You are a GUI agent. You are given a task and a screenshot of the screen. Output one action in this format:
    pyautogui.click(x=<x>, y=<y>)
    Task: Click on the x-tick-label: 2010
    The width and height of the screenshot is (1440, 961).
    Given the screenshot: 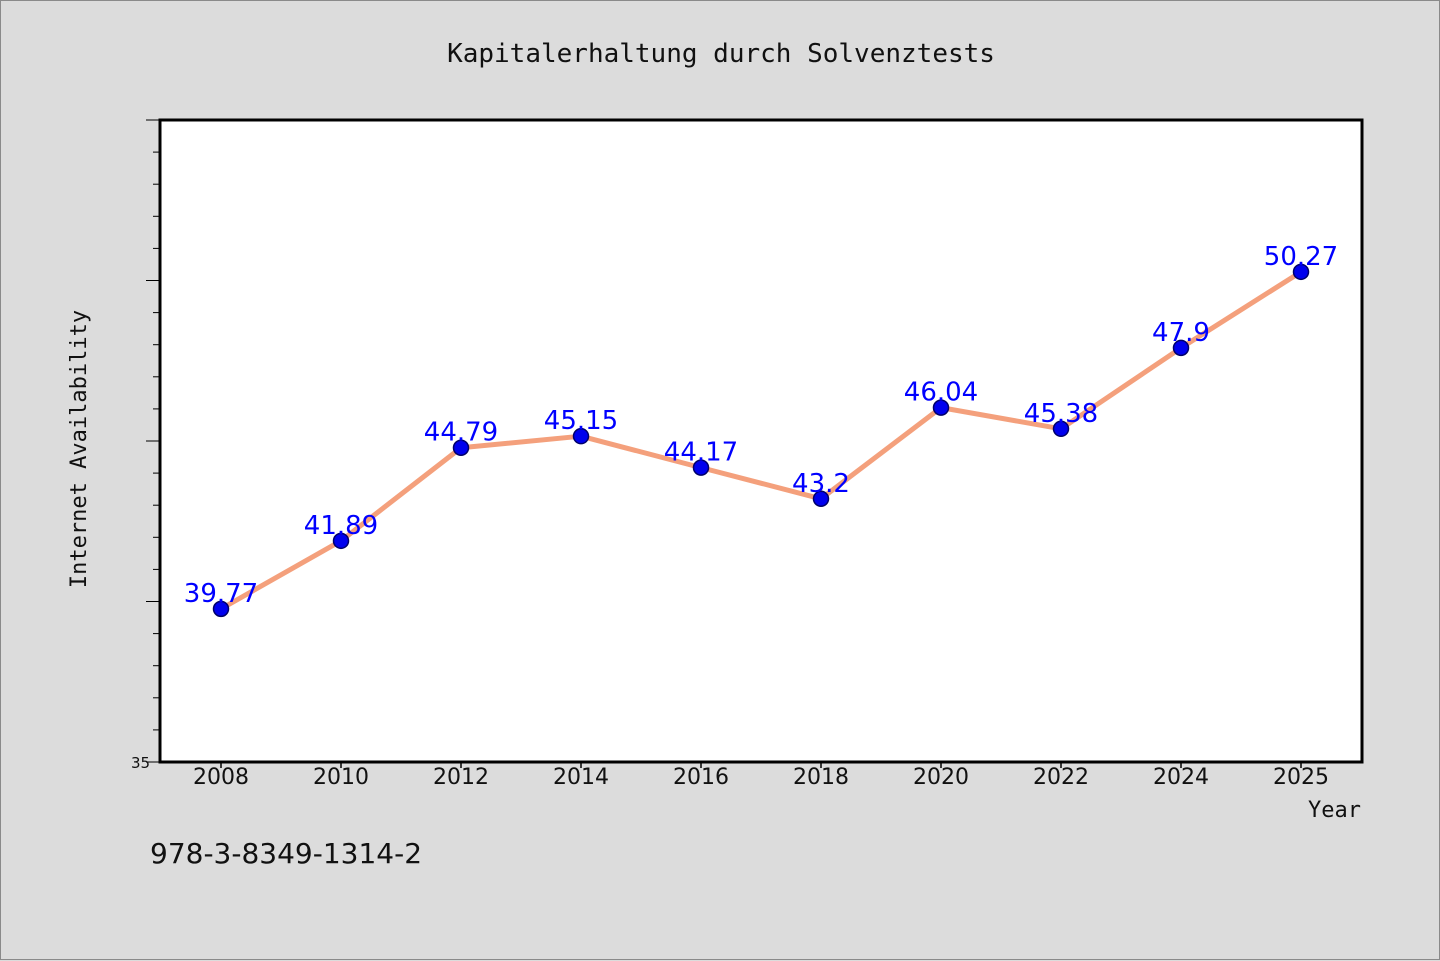 What is the action you would take?
    pyautogui.click(x=341, y=777)
    